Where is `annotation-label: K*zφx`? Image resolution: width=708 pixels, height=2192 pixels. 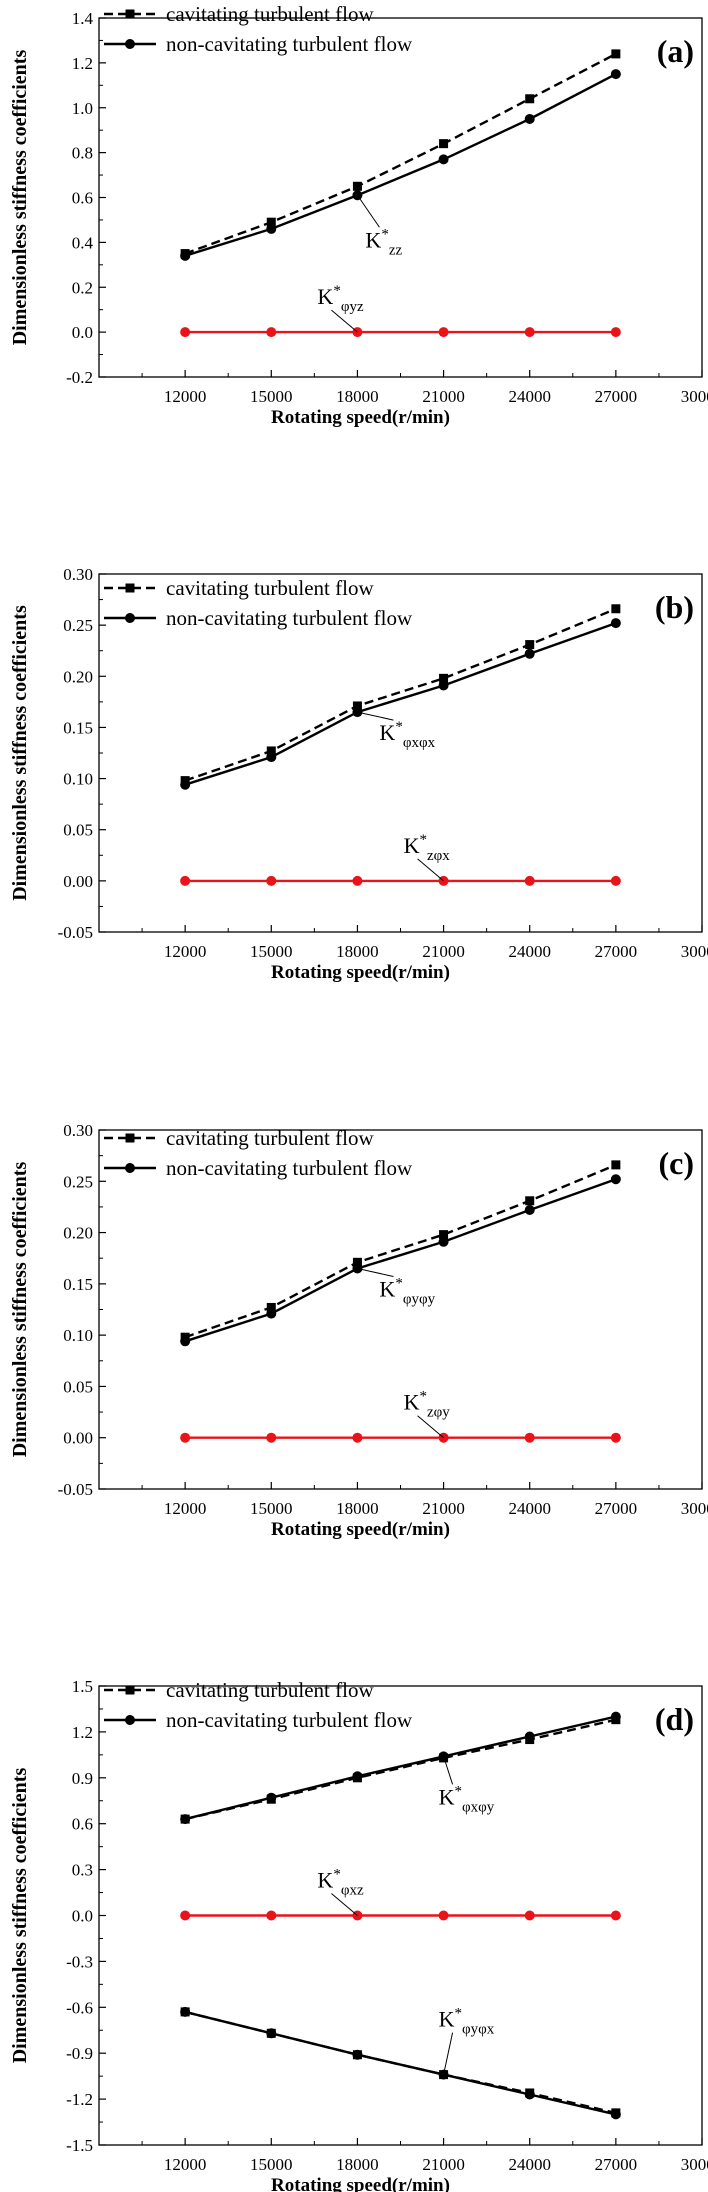 annotation-label: K*zφx is located at coordinates (427, 857).